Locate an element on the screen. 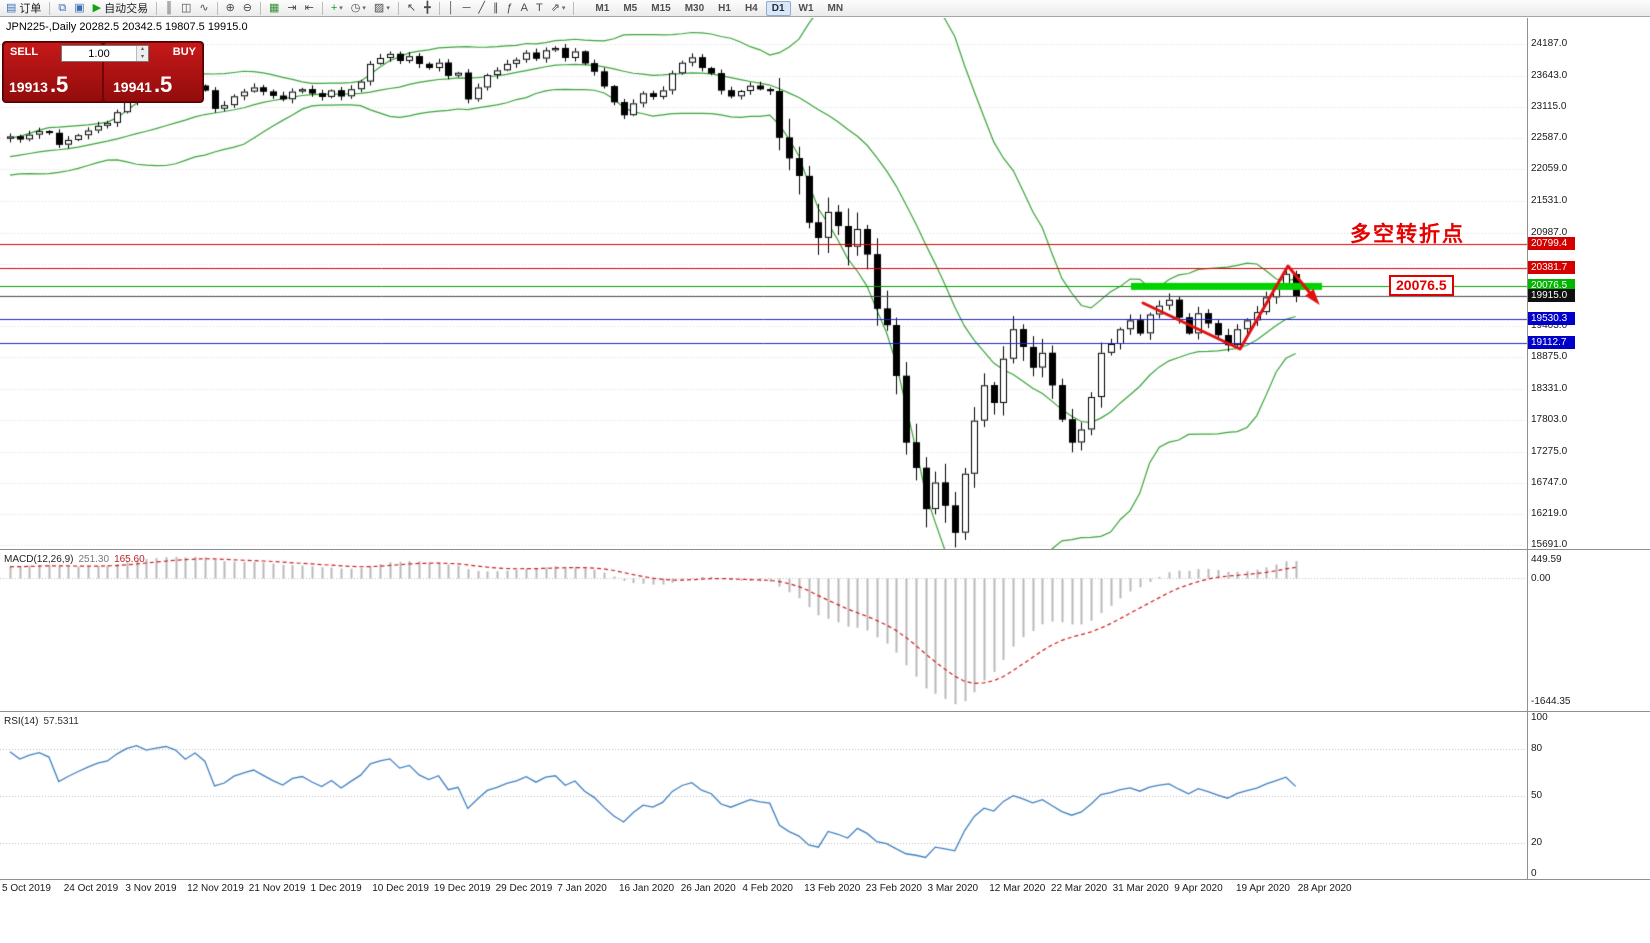 The height and width of the screenshot is (943, 1650). tile-windows-button: ▦ is located at coordinates (274, 8).